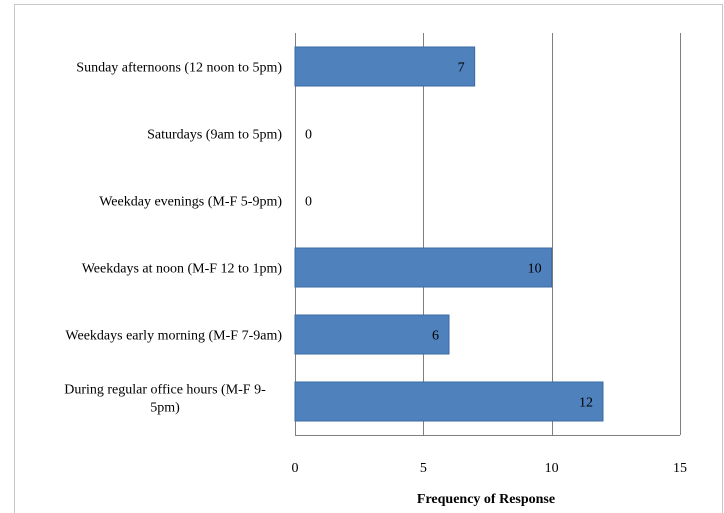  I want to click on category-label-line: Sunday afternoons (12 noon to 5pm), so click(179, 68).